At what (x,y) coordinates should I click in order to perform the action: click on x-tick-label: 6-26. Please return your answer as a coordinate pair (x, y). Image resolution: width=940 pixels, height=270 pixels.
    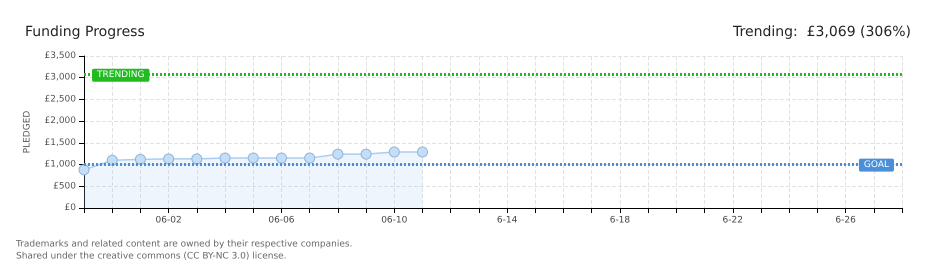
    Looking at the image, I should click on (845, 221).